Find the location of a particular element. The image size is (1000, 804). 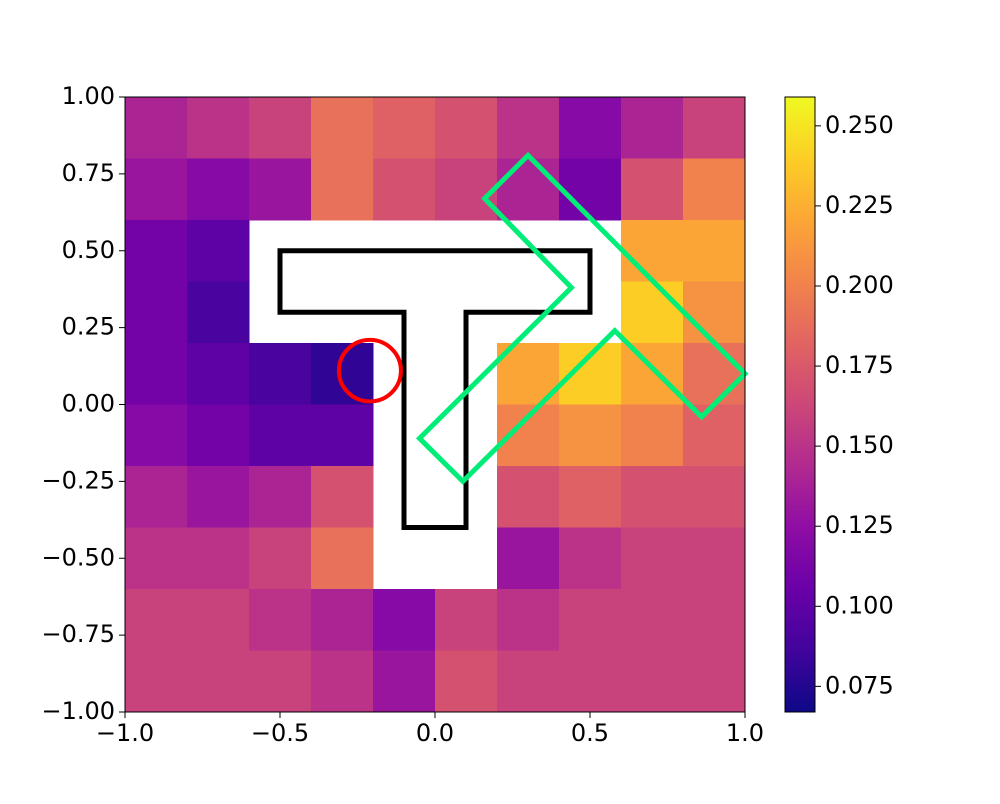

y-tick-label: −0.50 is located at coordinates (78, 557).